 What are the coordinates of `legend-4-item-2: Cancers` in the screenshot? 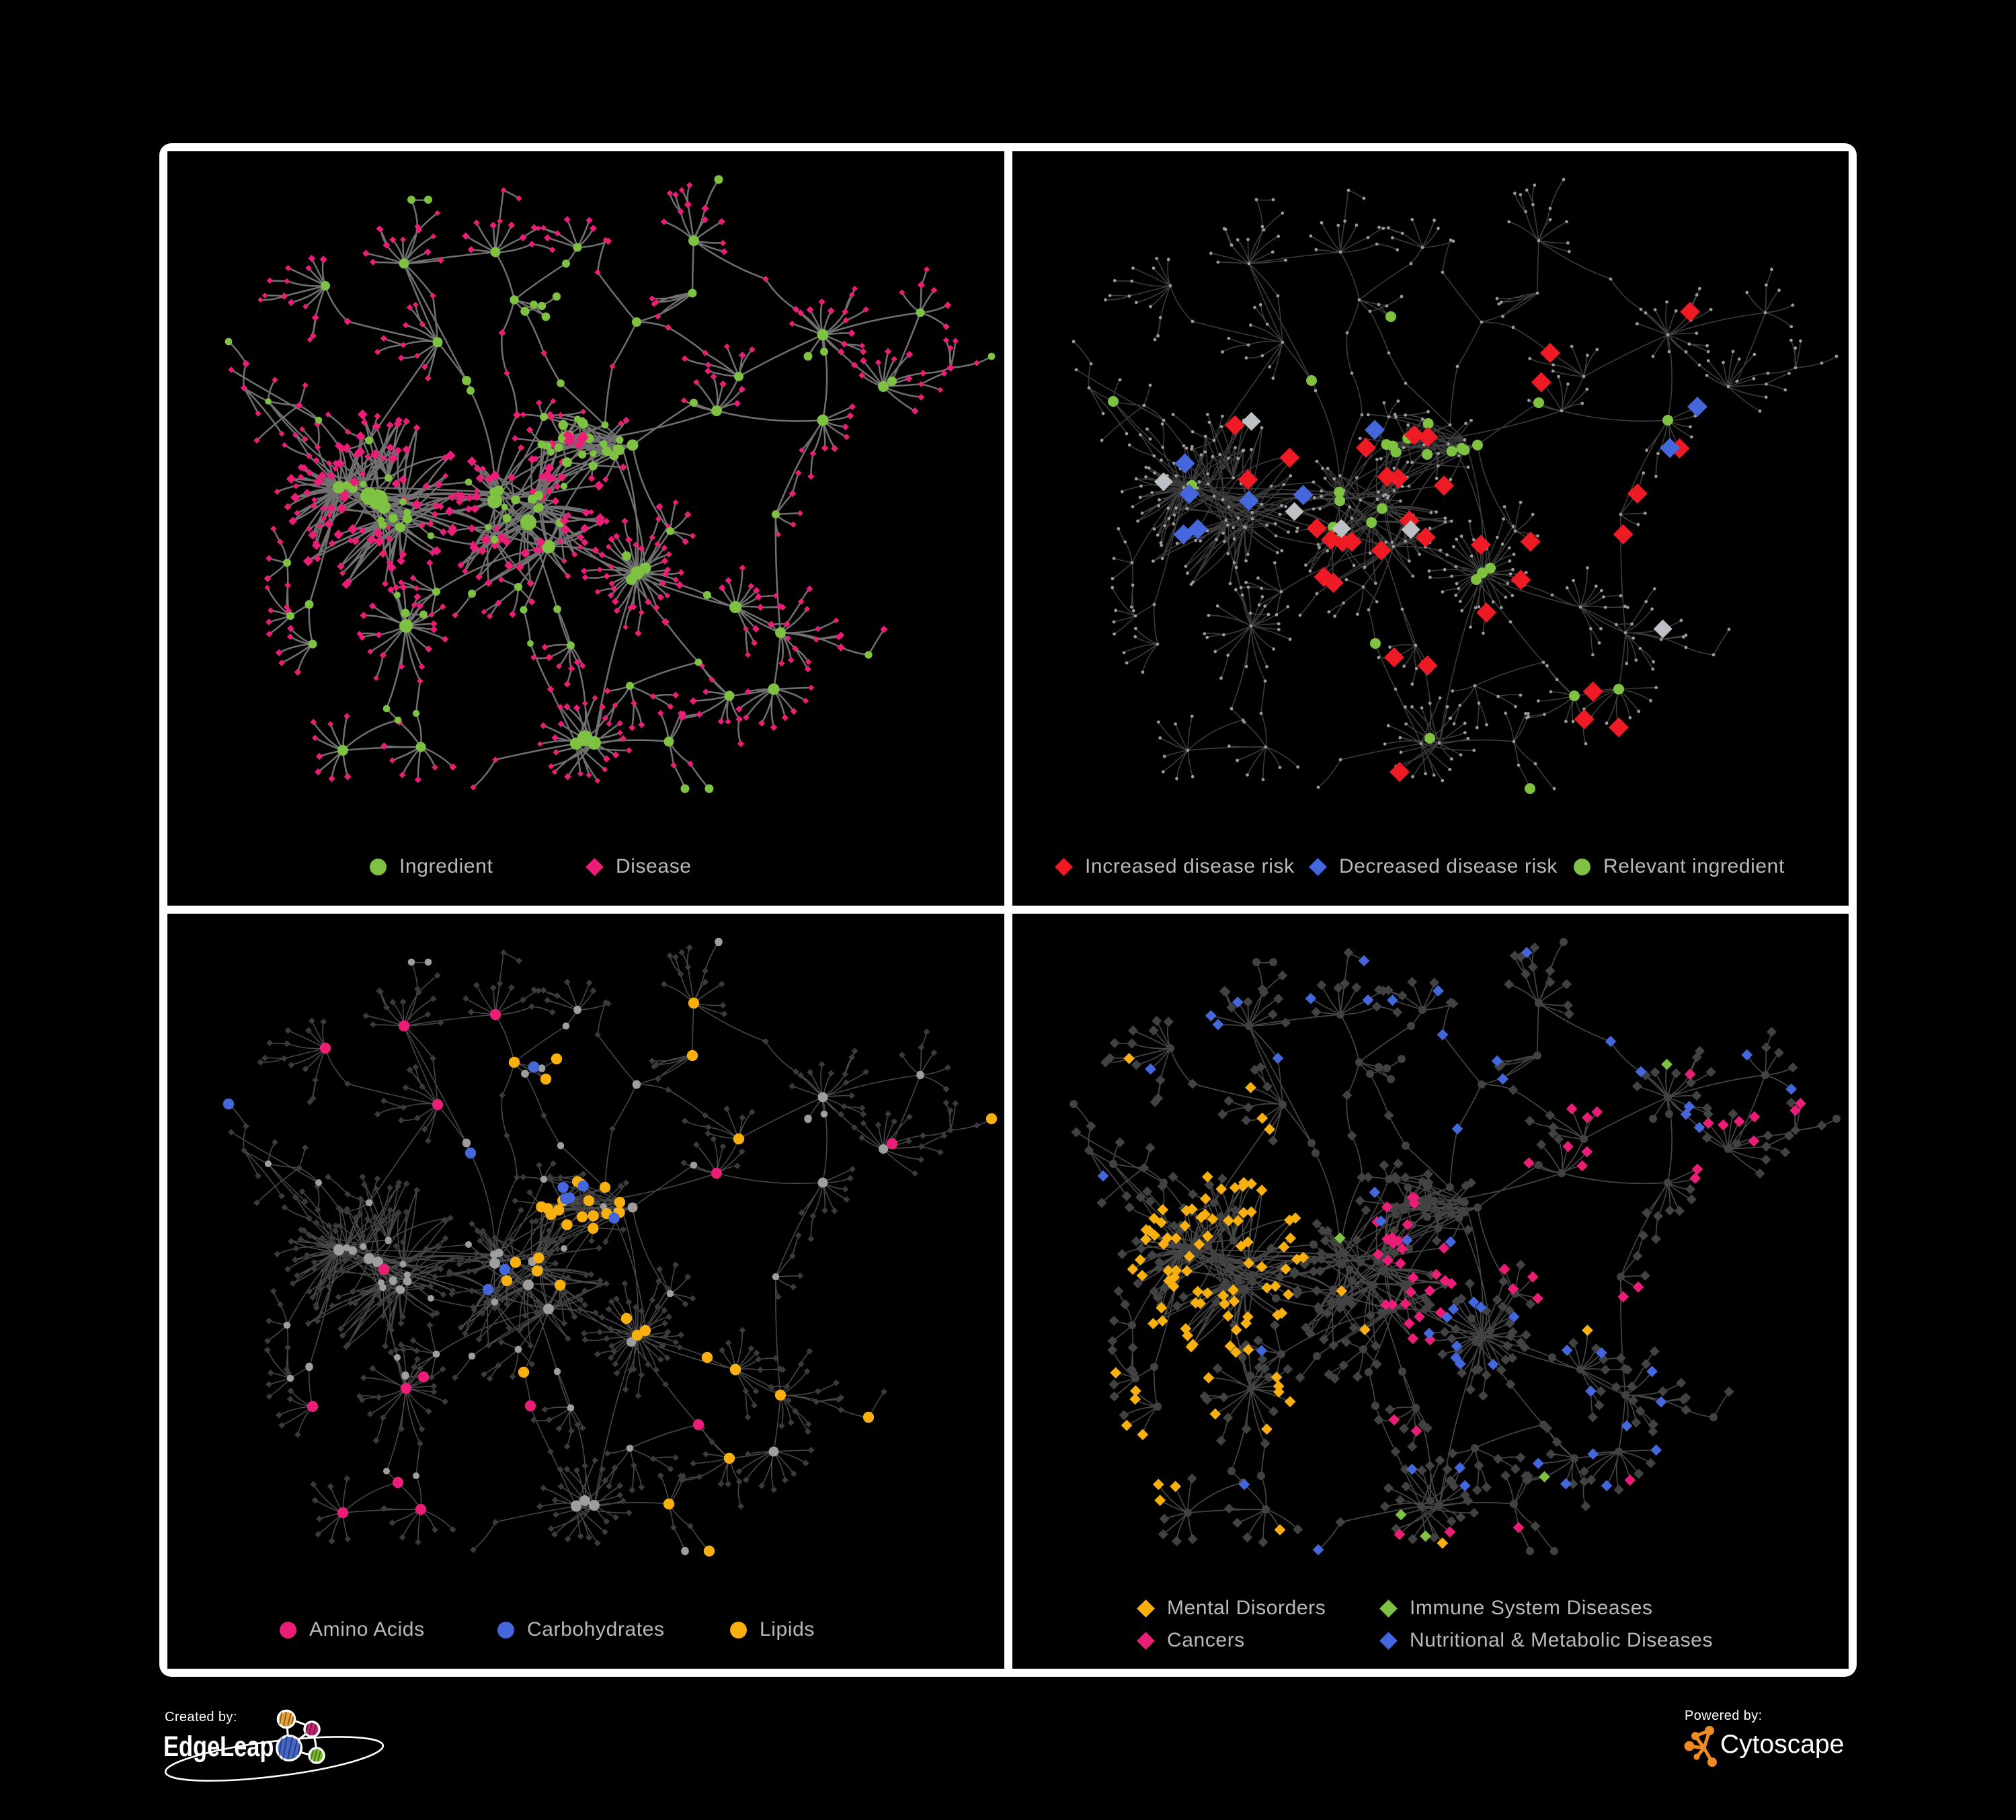 It's located at (1191, 1640).